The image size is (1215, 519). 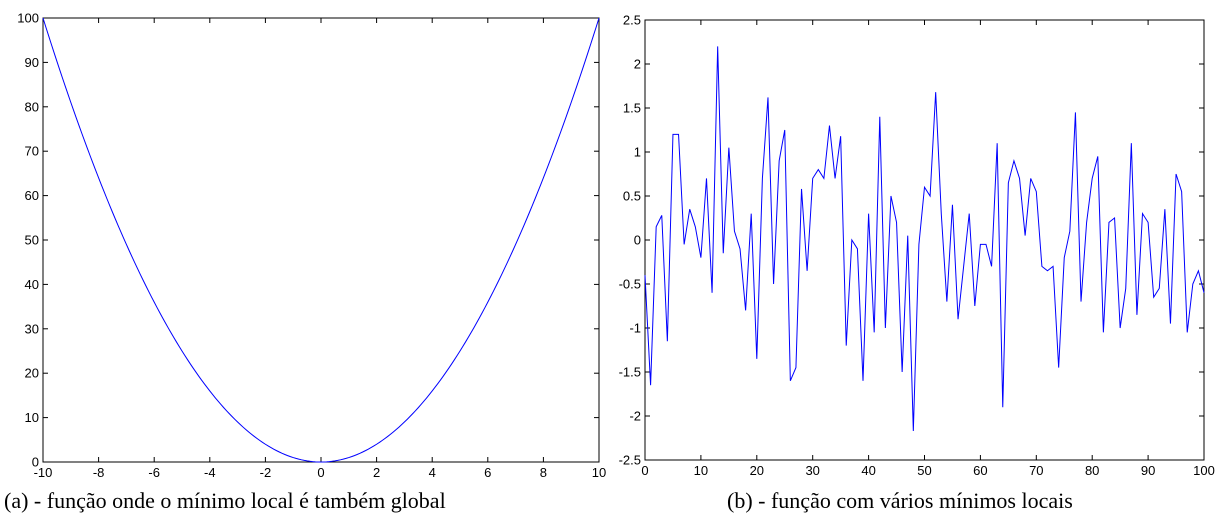 I want to click on x-tick-label: 50, so click(x=924, y=470).